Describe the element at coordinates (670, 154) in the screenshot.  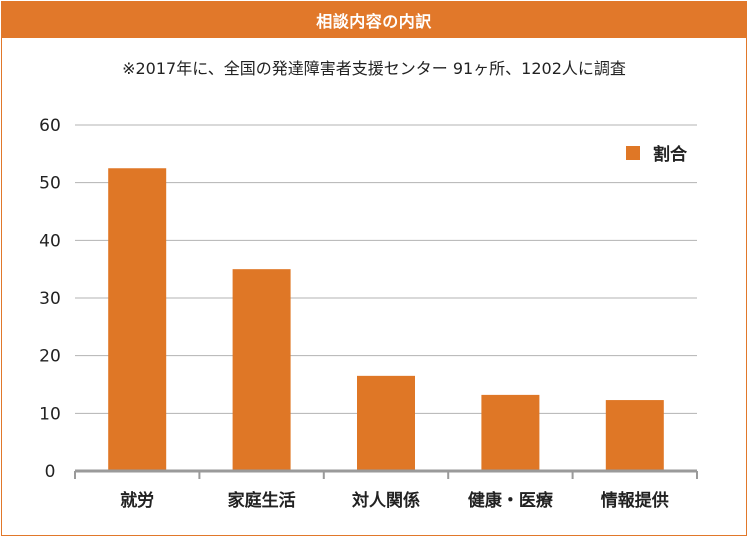
I see `legend-label: 割合` at that location.